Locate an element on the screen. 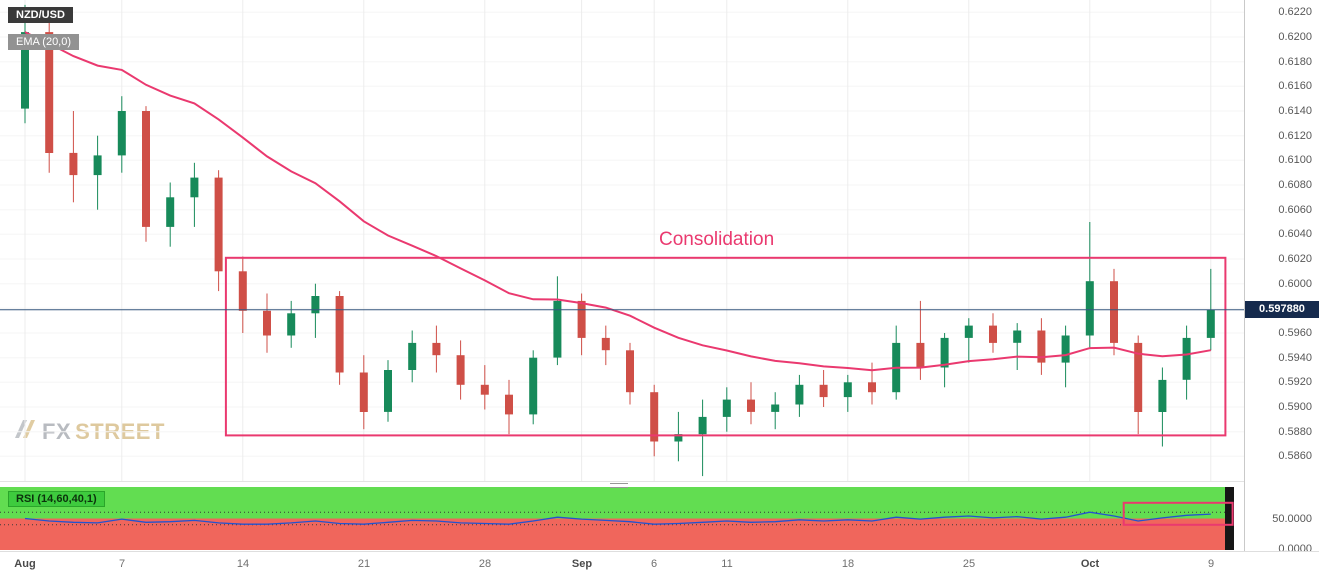 Image resolution: width=1319 pixels, height=578 pixels. rsi-mid-axis-label: 50.0000 is located at coordinates (1292, 519).